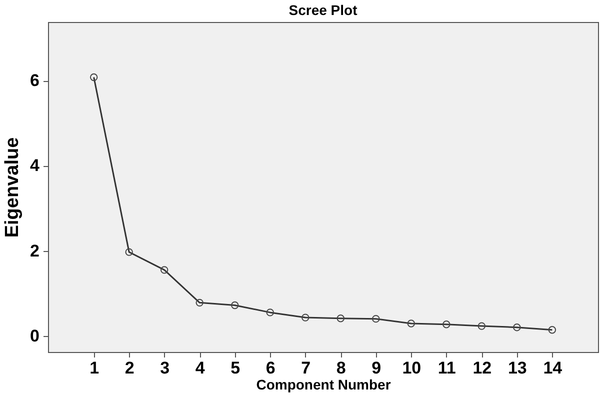 Image resolution: width=601 pixels, height=398 pixels. What do you see at coordinates (482, 368) in the screenshot?
I see `x-tick-label: 12` at bounding box center [482, 368].